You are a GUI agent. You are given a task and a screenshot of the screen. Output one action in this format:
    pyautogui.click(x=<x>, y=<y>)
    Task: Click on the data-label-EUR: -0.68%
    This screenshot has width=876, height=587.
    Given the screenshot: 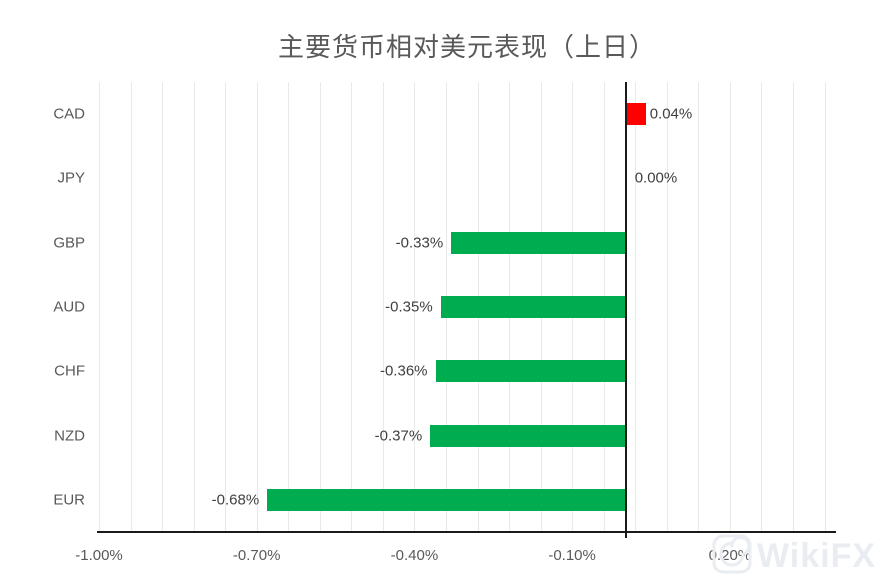 What is the action you would take?
    pyautogui.click(x=235, y=500)
    